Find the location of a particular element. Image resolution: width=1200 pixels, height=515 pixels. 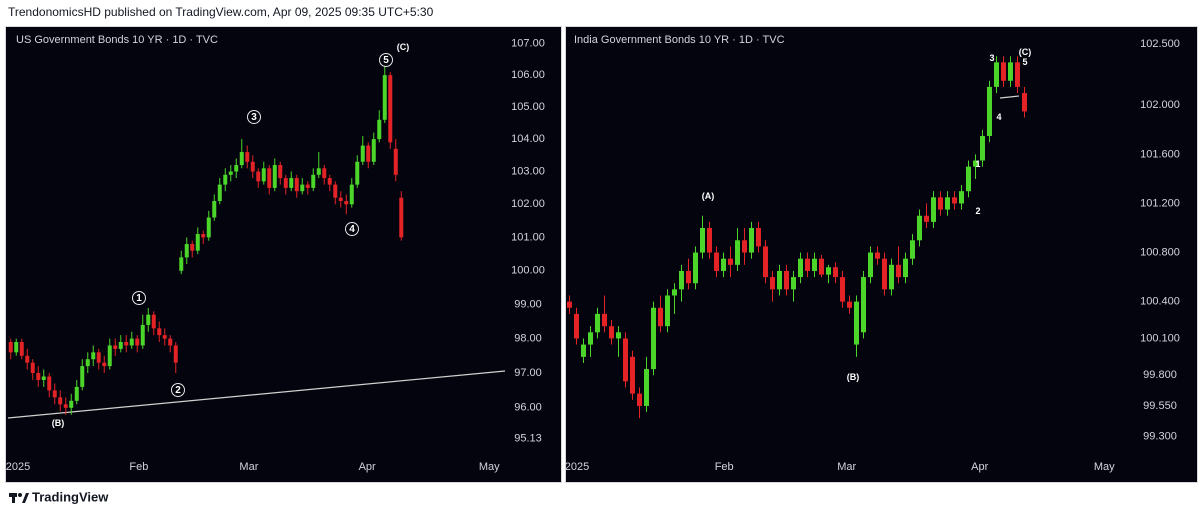

wave-label: 5 is located at coordinates (386, 60).